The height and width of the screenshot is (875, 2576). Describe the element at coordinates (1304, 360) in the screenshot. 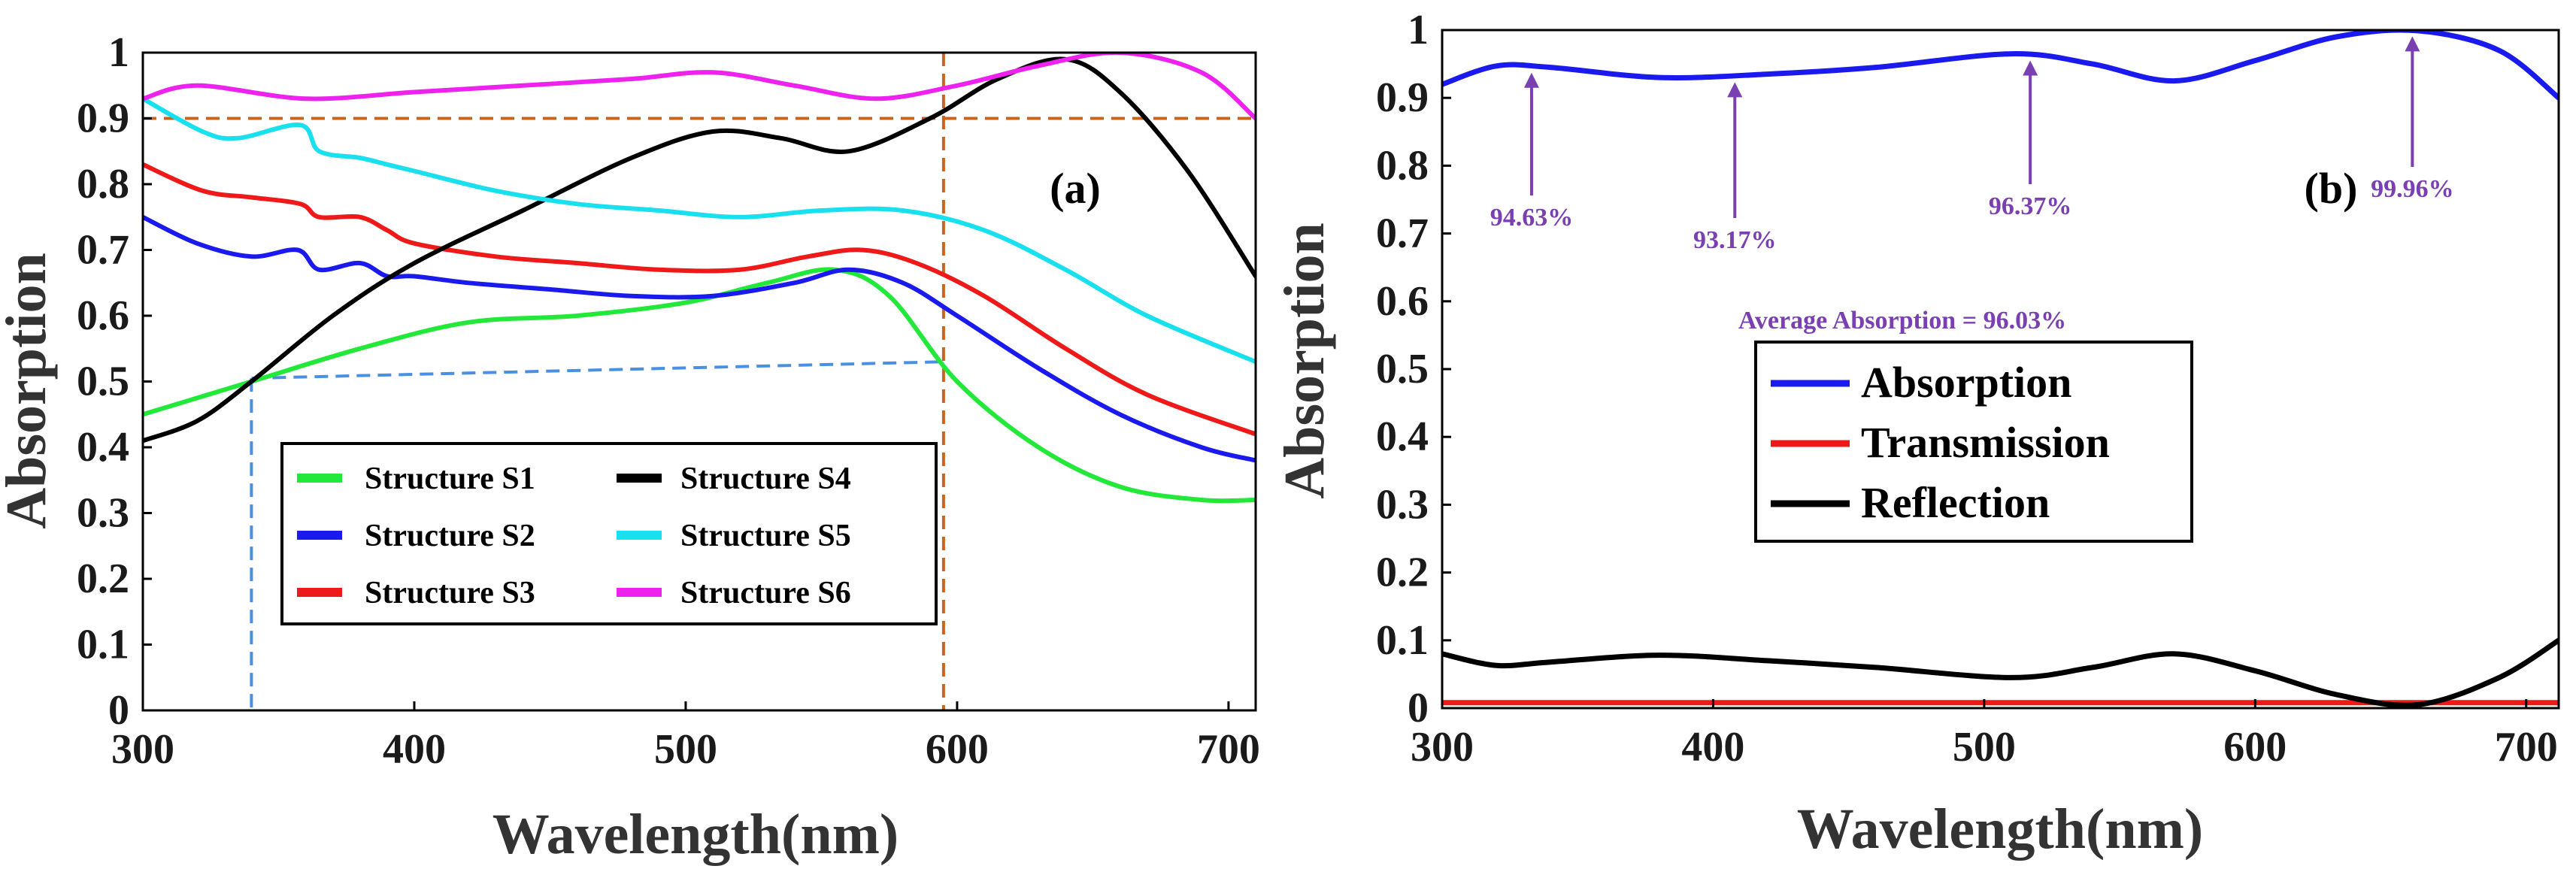

I see `panel-b-y-axis-label: Absorption` at that location.